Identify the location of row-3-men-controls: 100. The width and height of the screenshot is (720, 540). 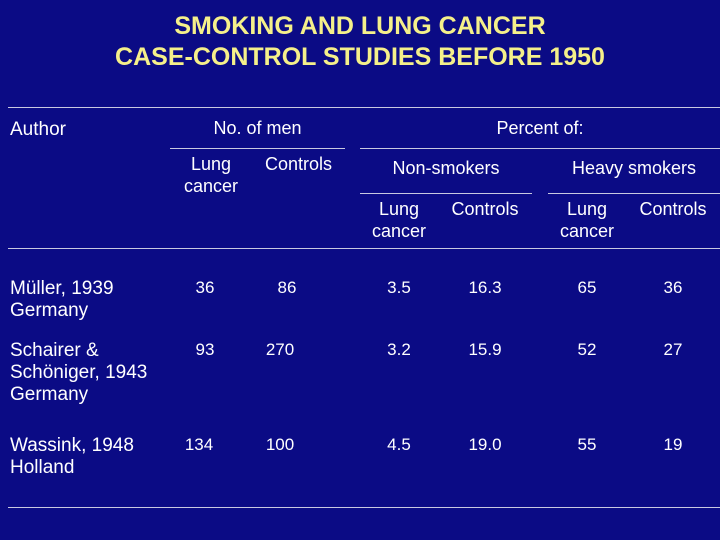
(280, 444).